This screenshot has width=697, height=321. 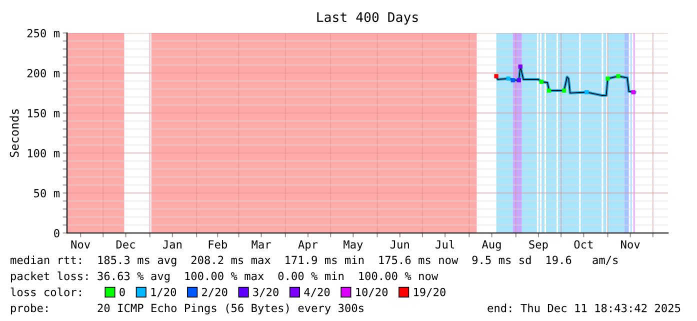 What do you see at coordinates (163, 293) in the screenshot?
I see `legend-label: 1/20` at bounding box center [163, 293].